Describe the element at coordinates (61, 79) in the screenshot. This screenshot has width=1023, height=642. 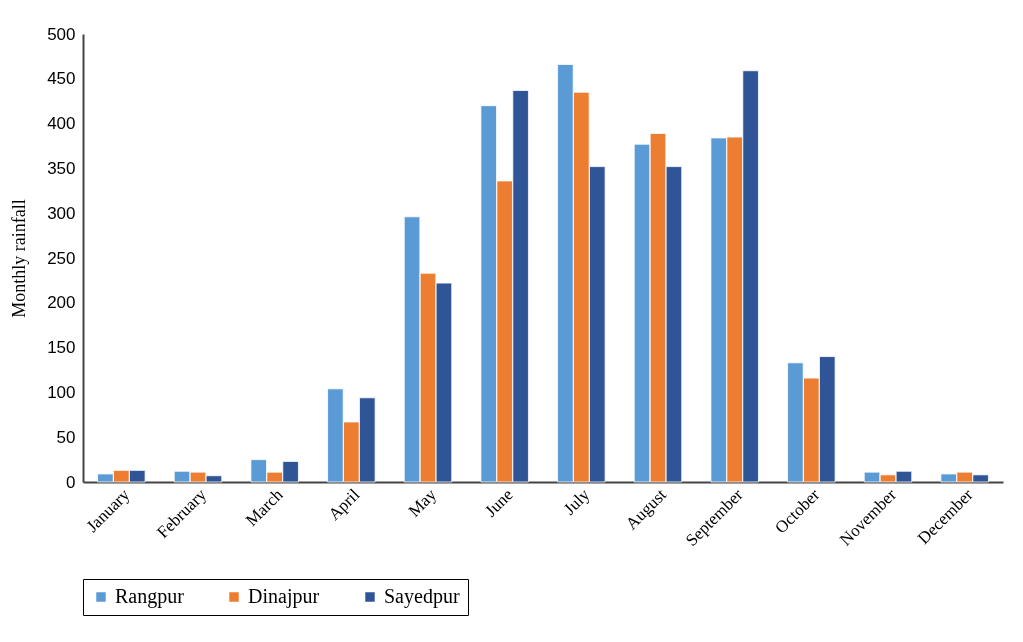
I see `y-tick-label: 450` at that location.